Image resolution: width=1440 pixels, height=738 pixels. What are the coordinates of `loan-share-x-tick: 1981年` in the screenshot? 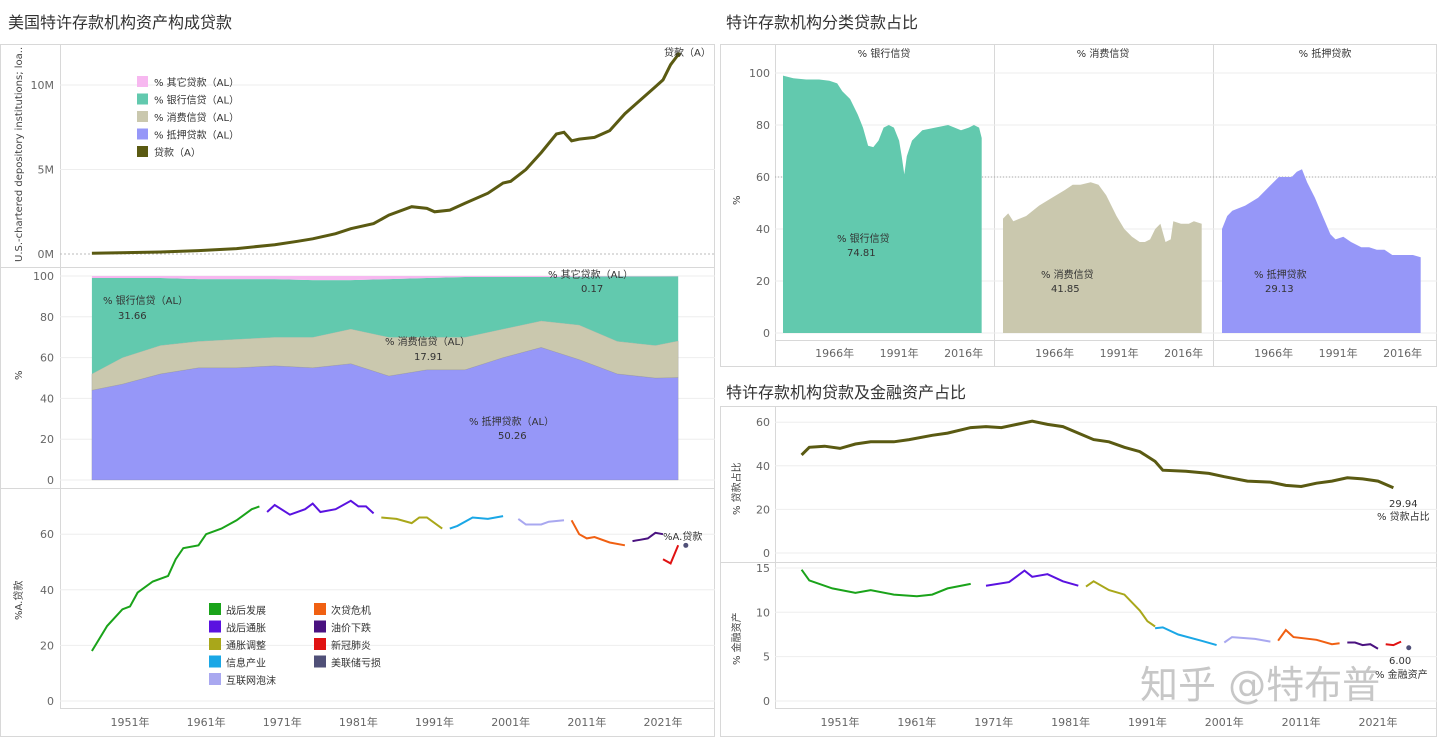 It's located at (358, 722).